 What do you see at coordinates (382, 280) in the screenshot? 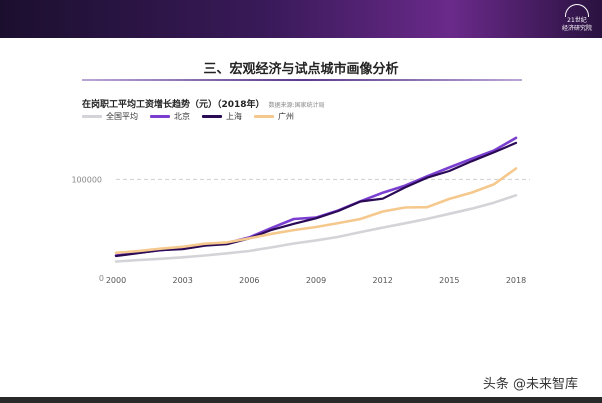
I see `x-tick-label: 2012` at bounding box center [382, 280].